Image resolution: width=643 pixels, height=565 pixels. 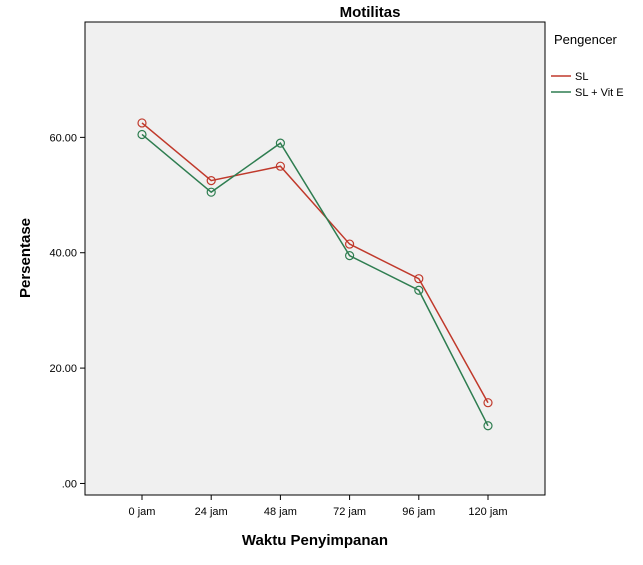 What do you see at coordinates (67, 311) in the screenshot?
I see `y-axis: .00 20.00 40.00 60.00` at bounding box center [67, 311].